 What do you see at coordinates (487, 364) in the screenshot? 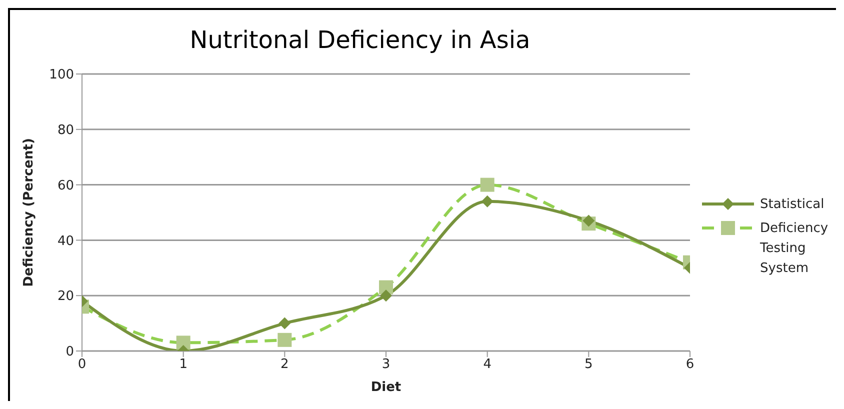
I see `x-tick-label: 4` at bounding box center [487, 364].